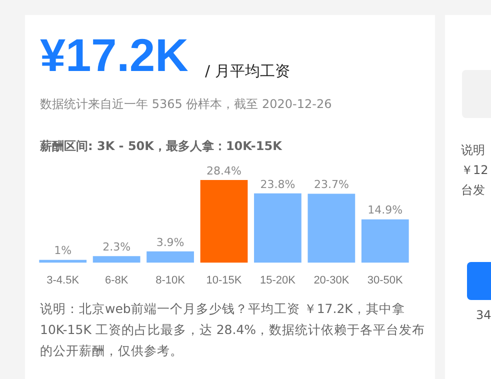  Describe the element at coordinates (224, 280) in the screenshot. I see `x-tick-label: 10-15K` at that location.